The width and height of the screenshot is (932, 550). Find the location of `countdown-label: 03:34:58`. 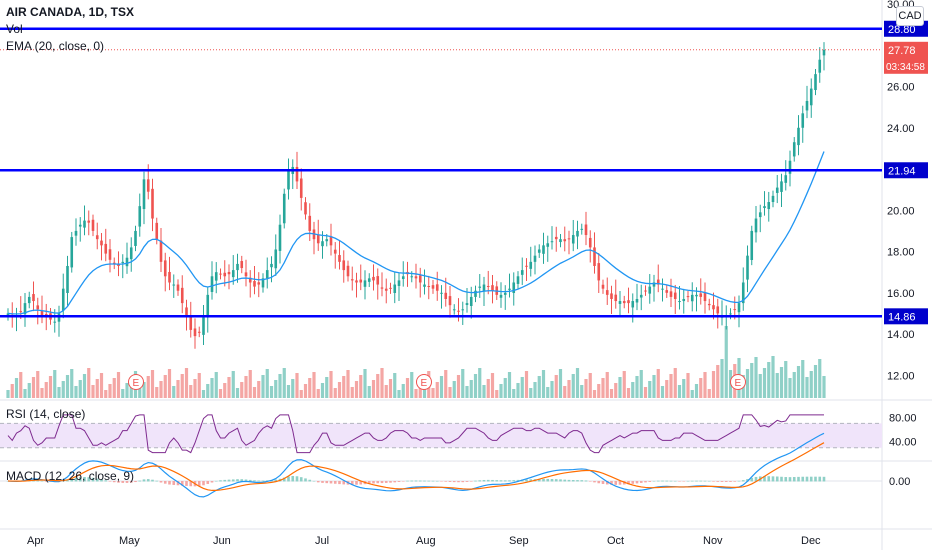

countdown-label: 03:34:58 is located at coordinates (905, 67).